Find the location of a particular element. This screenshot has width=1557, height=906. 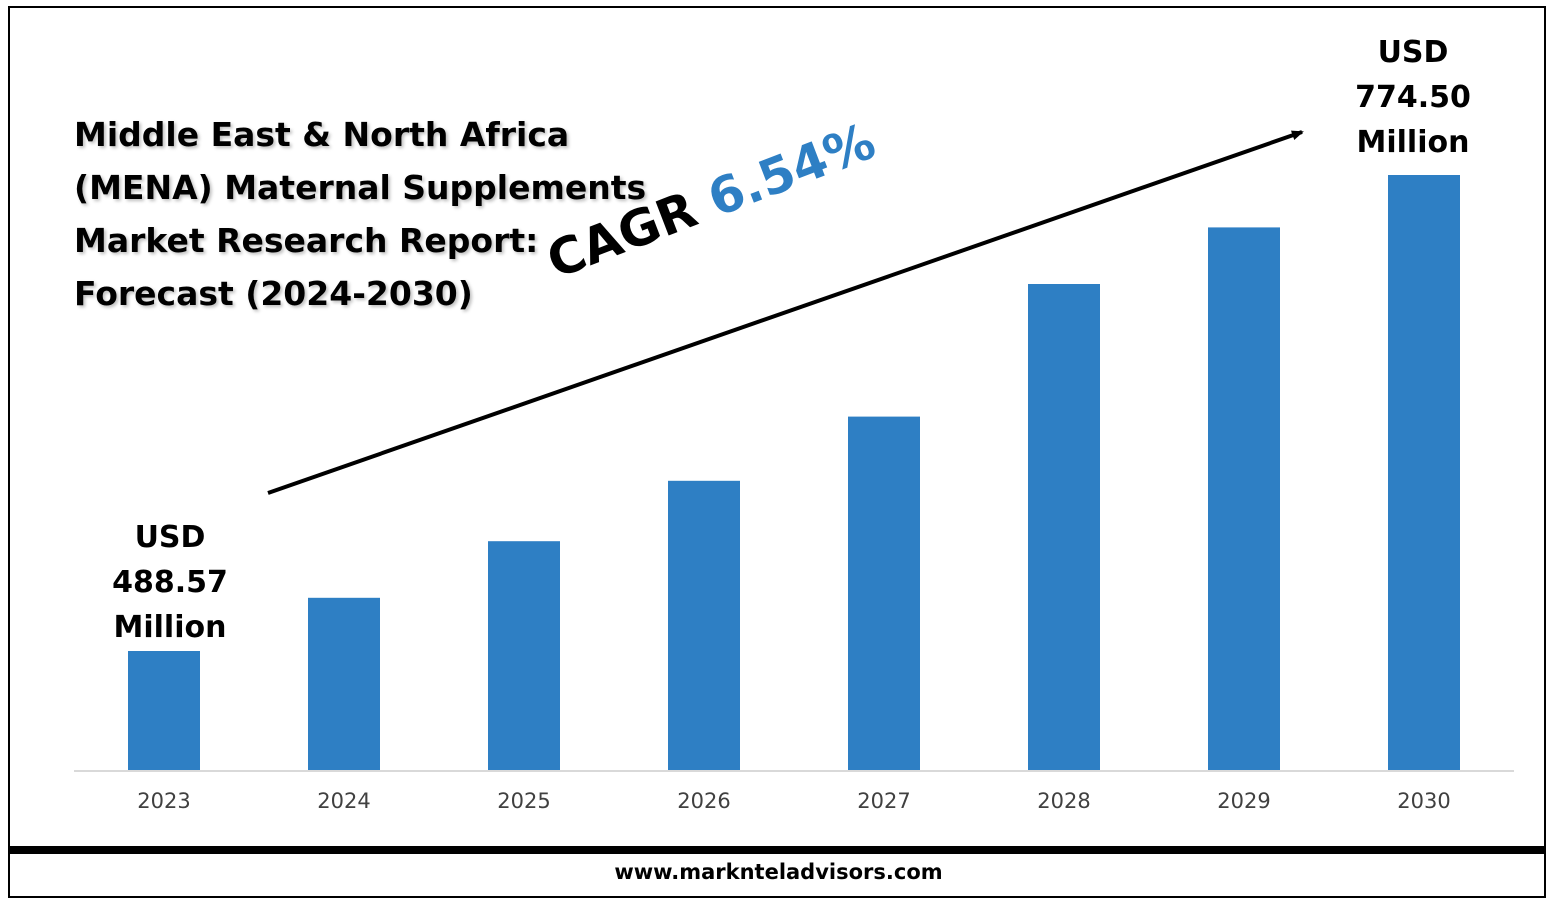

start-value-label: USD 488.57 Million is located at coordinates (170, 582).